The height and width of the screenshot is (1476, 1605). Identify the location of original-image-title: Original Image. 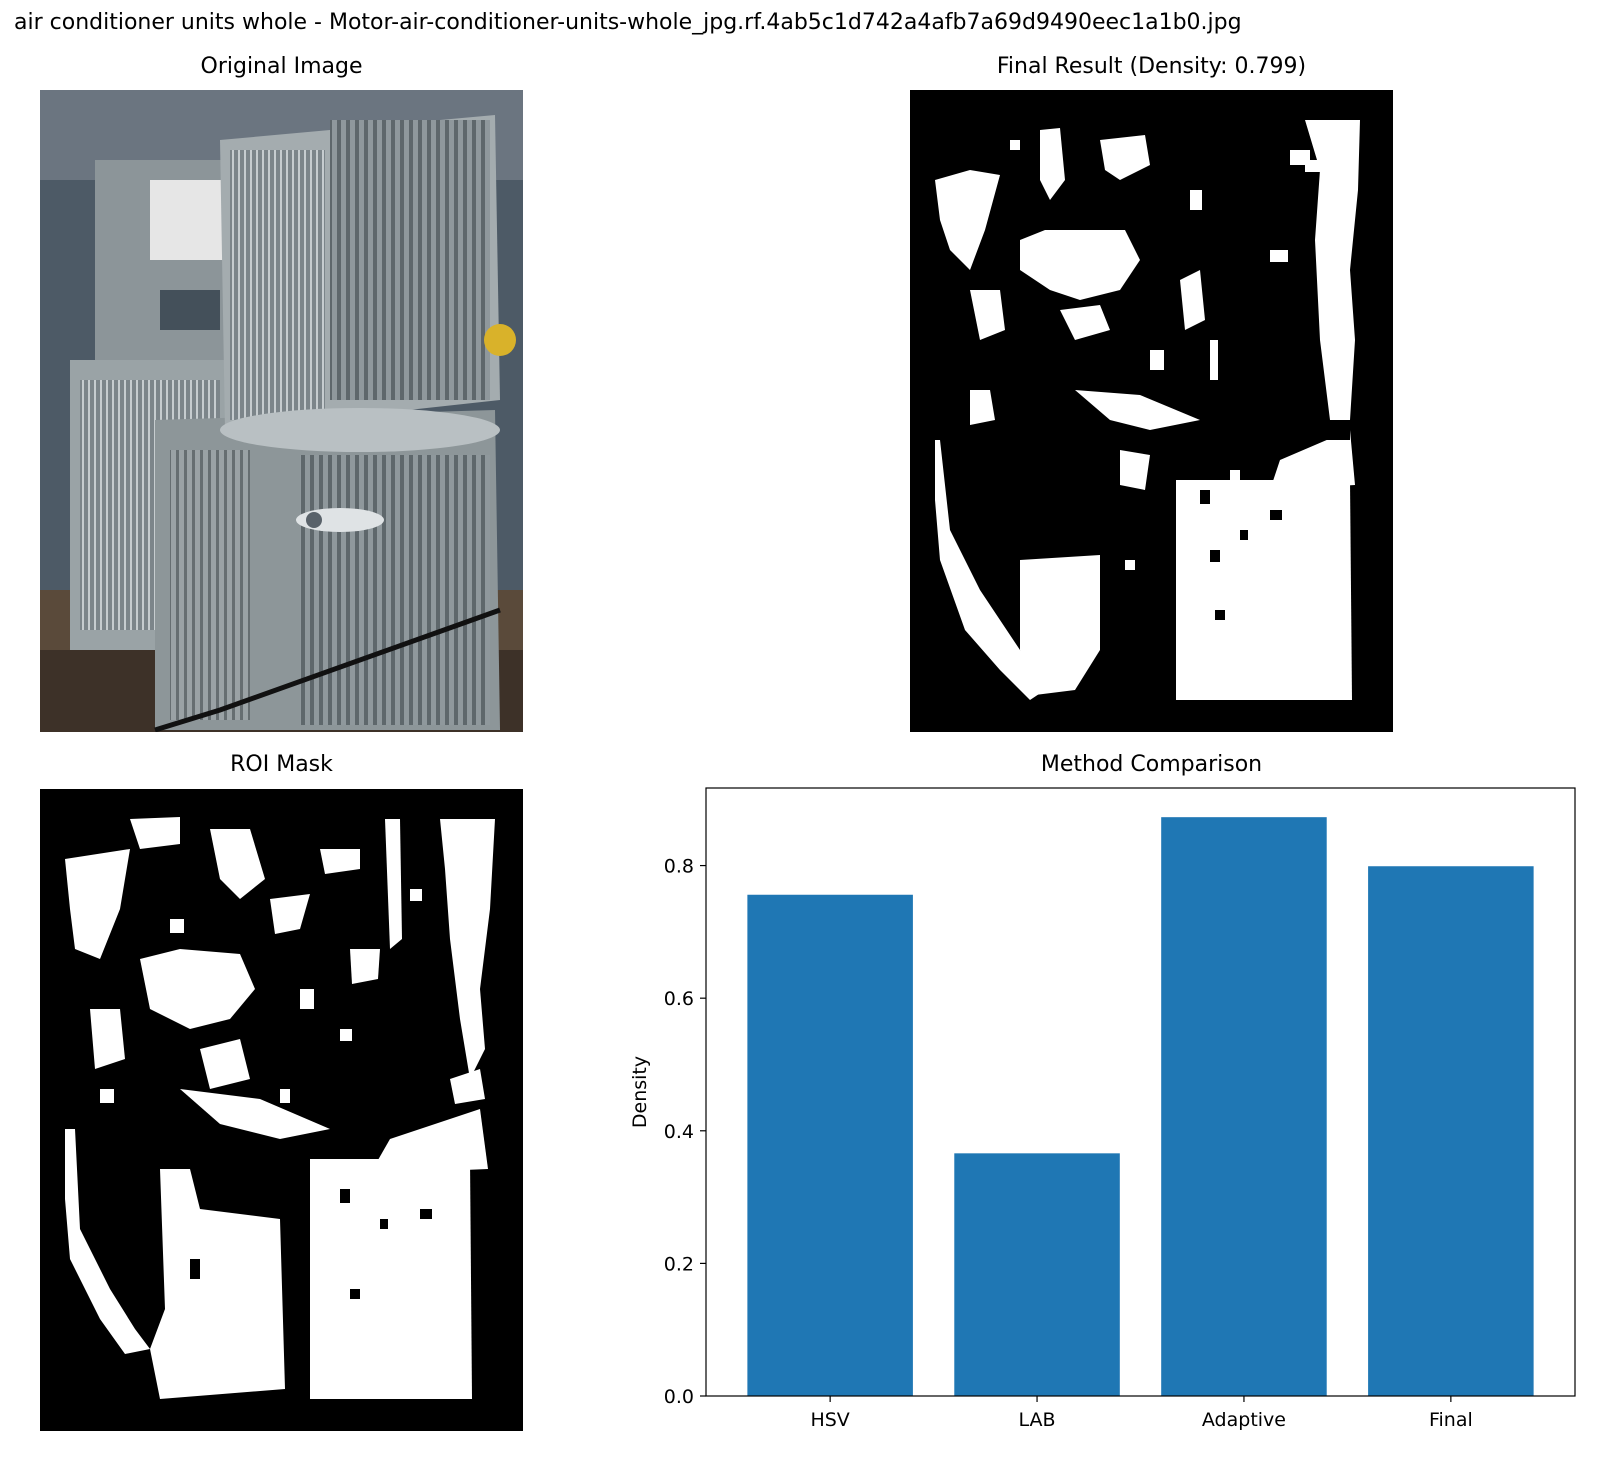
(281, 66).